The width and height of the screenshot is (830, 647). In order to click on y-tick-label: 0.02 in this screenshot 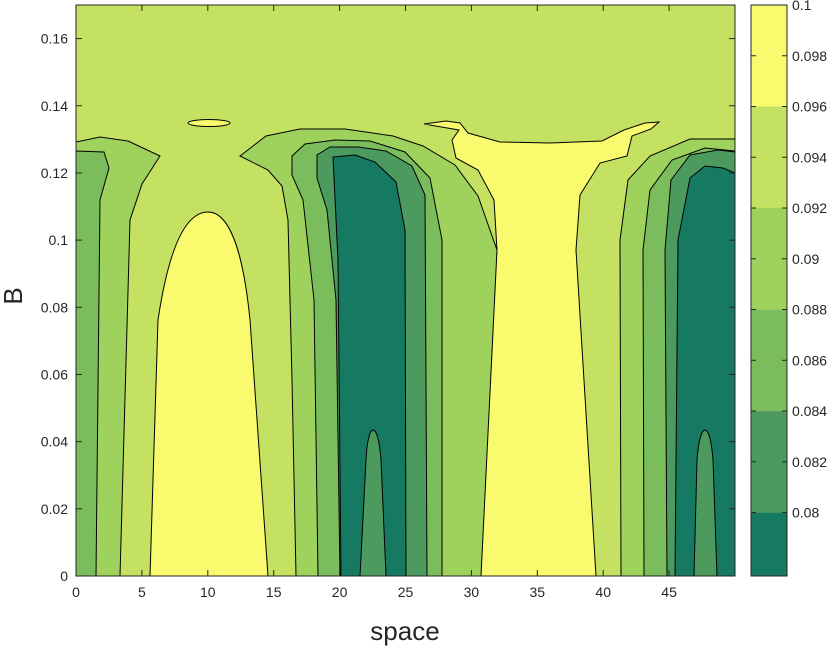, I will do `click(54, 509)`.